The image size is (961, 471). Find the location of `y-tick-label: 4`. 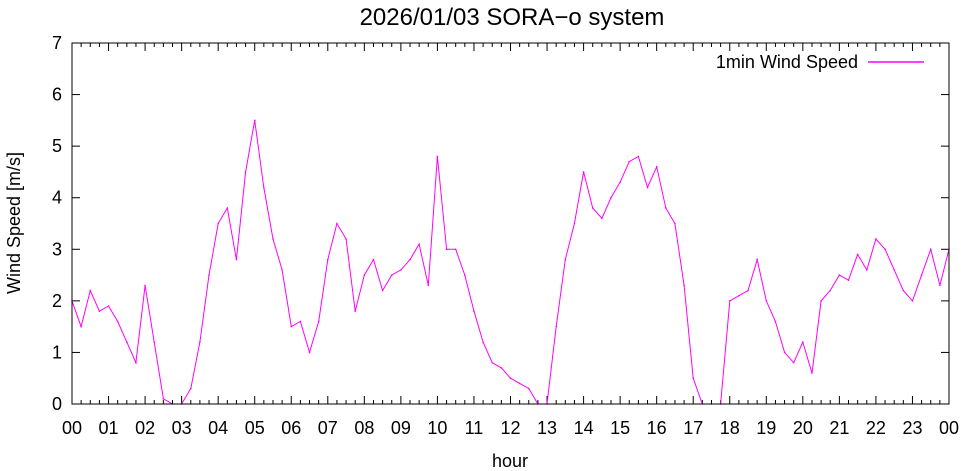

y-tick-label: 4 is located at coordinates (57, 198).